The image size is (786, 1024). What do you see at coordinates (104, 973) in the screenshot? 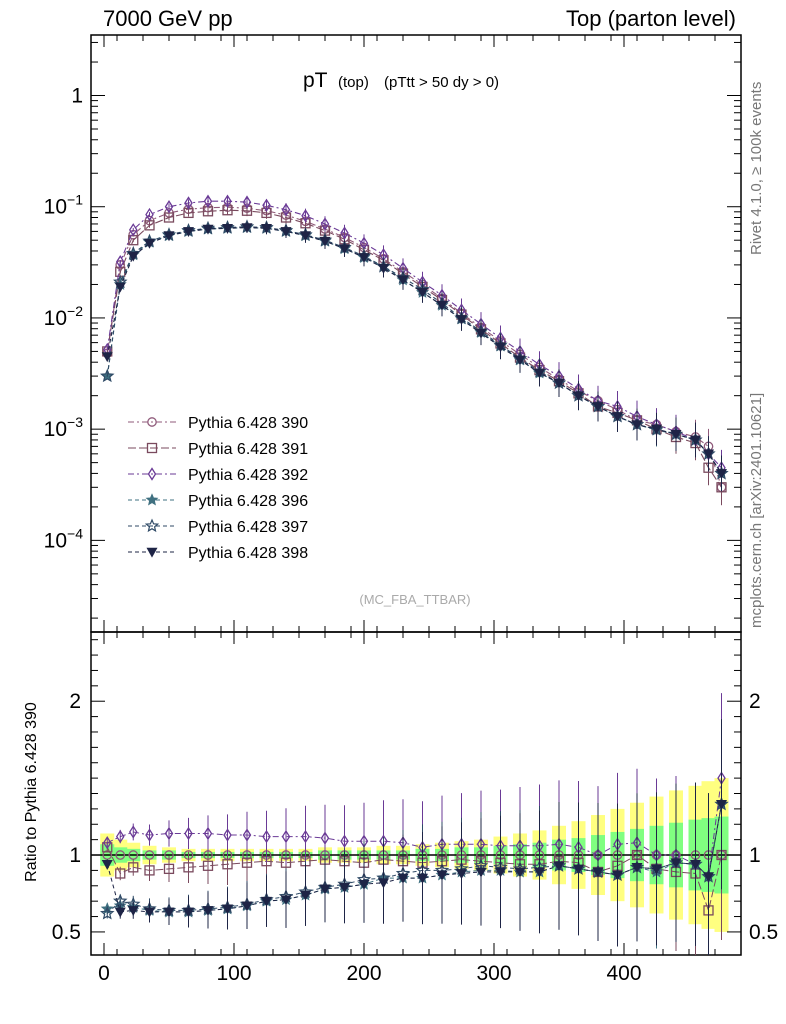
I see `x-tick-label: 0` at bounding box center [104, 973].